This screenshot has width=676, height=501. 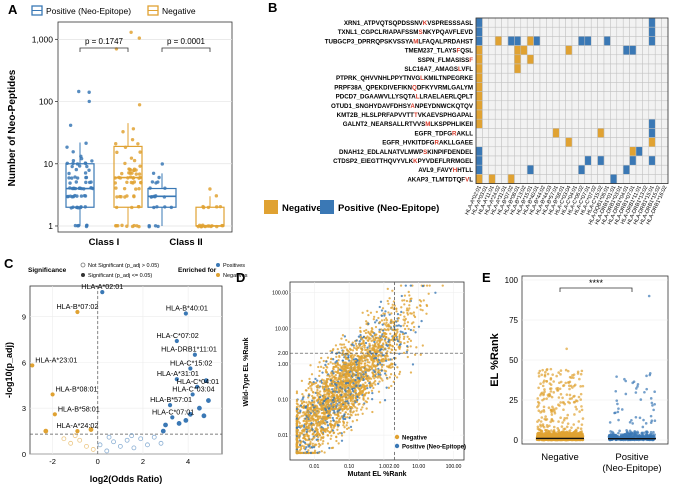 What do you see at coordinates (102, 286) in the screenshot?
I see `c-point-label: HLA-A*02:01` at bounding box center [102, 286].